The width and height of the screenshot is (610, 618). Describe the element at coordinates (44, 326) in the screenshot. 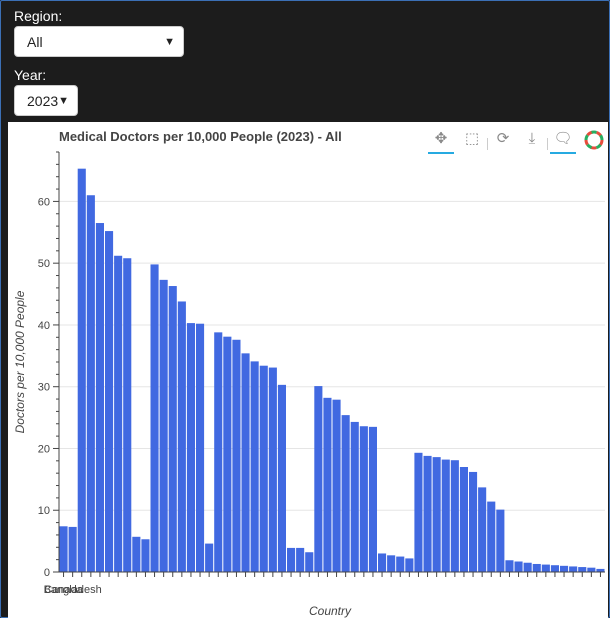

I see `y-tick-label: 40` at that location.